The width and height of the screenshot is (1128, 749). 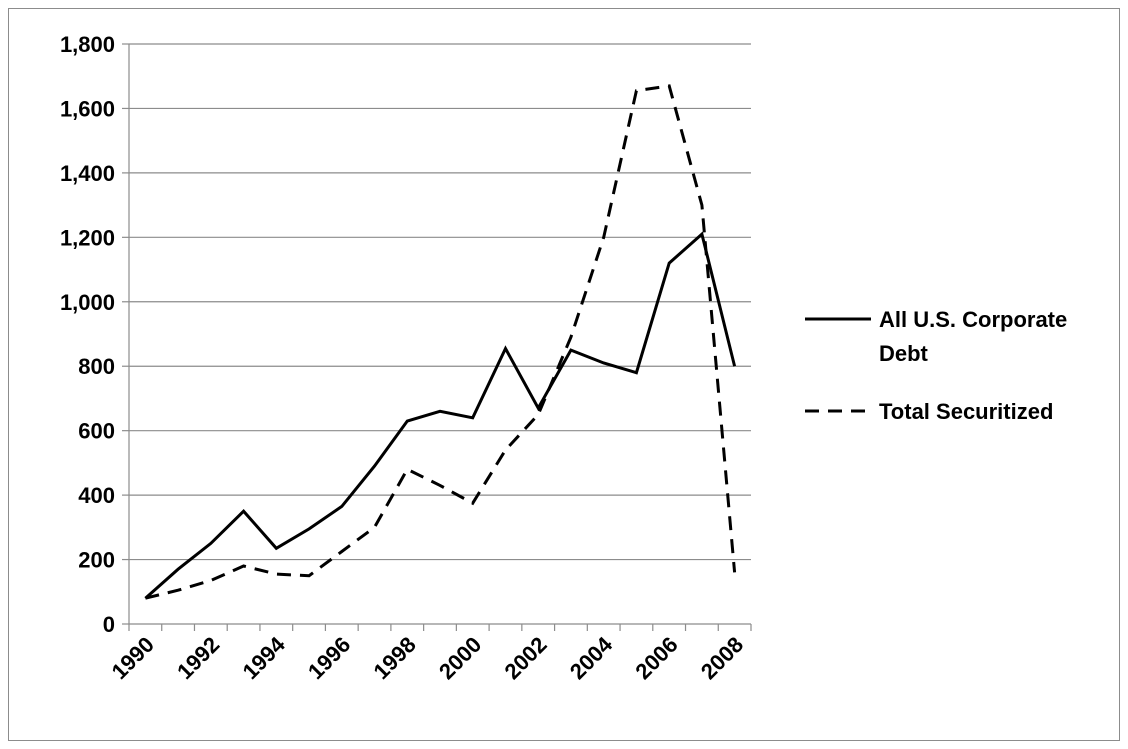 What do you see at coordinates (525, 658) in the screenshot?
I see `x-tick-label: 2002` at bounding box center [525, 658].